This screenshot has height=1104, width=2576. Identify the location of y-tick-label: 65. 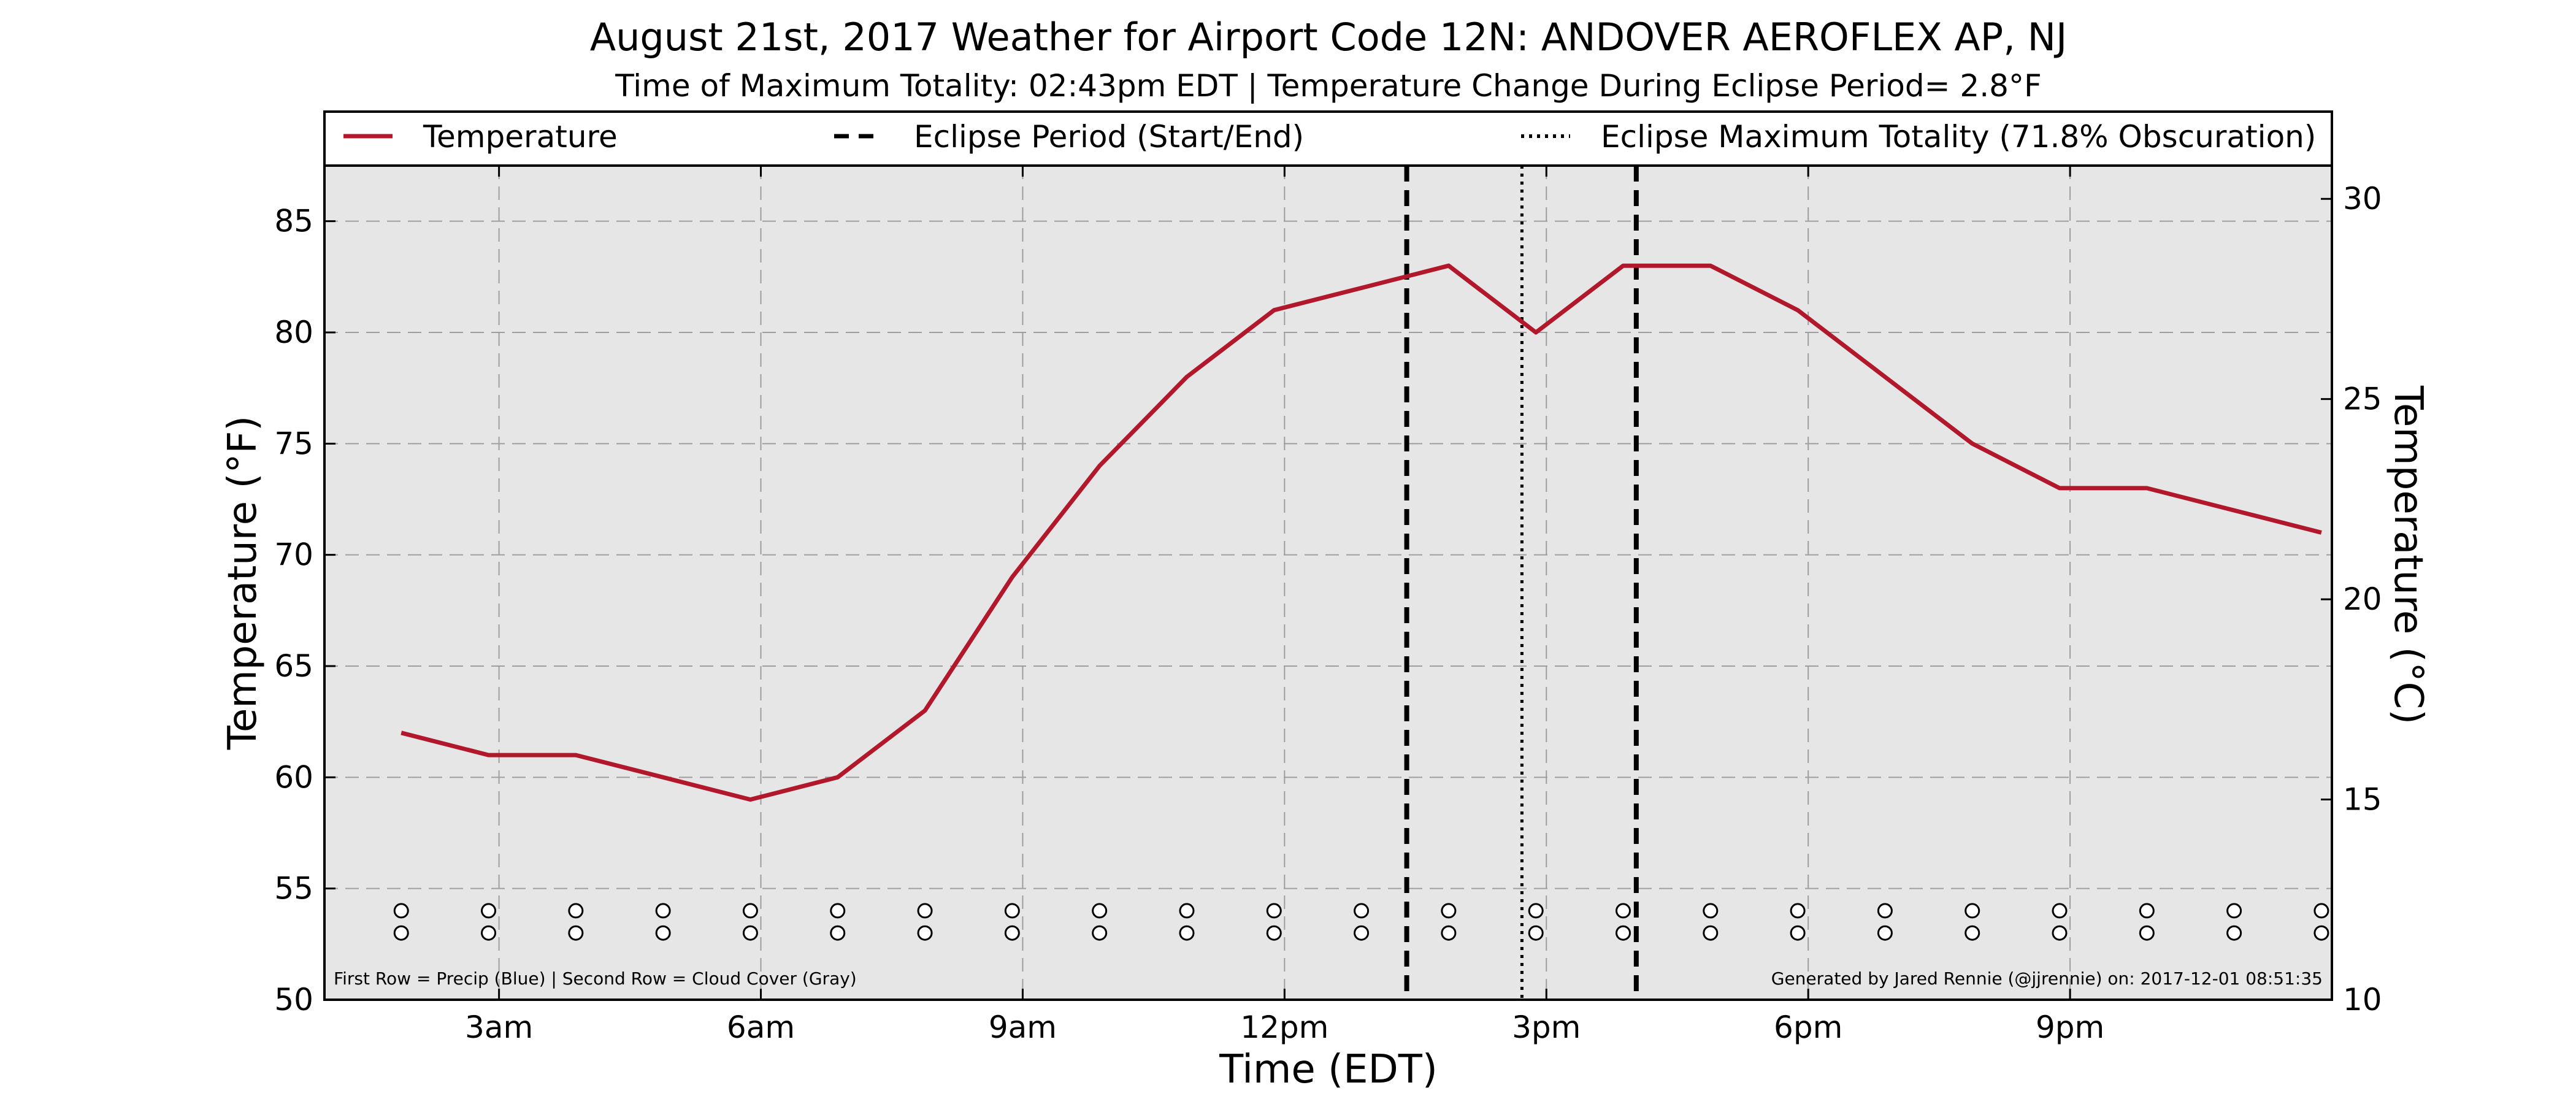
(293, 666).